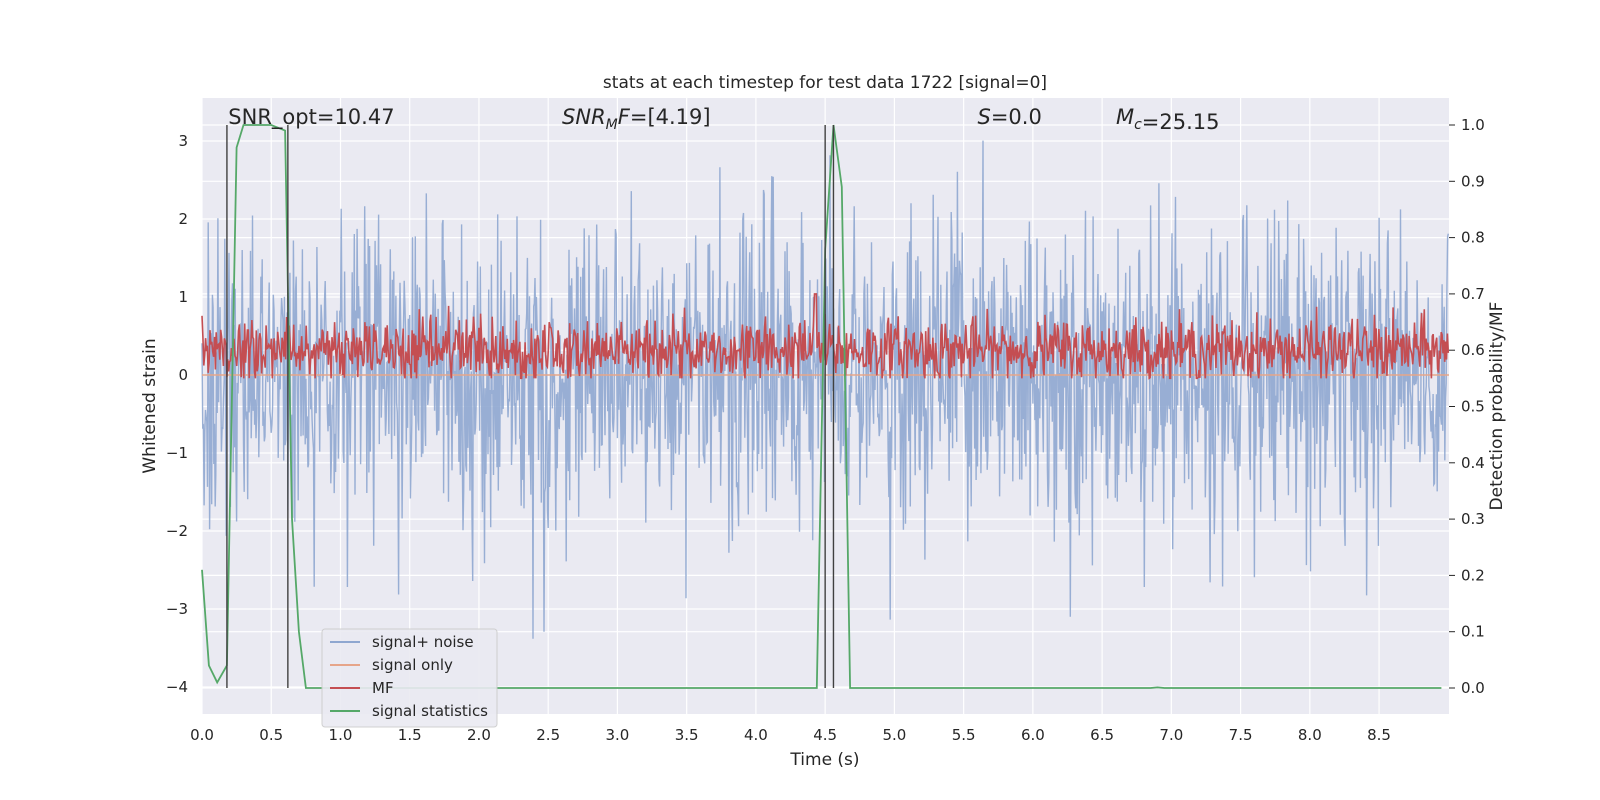 The image size is (1600, 800). What do you see at coordinates (271, 735) in the screenshot?
I see `x-tick-label: 0.5` at bounding box center [271, 735].